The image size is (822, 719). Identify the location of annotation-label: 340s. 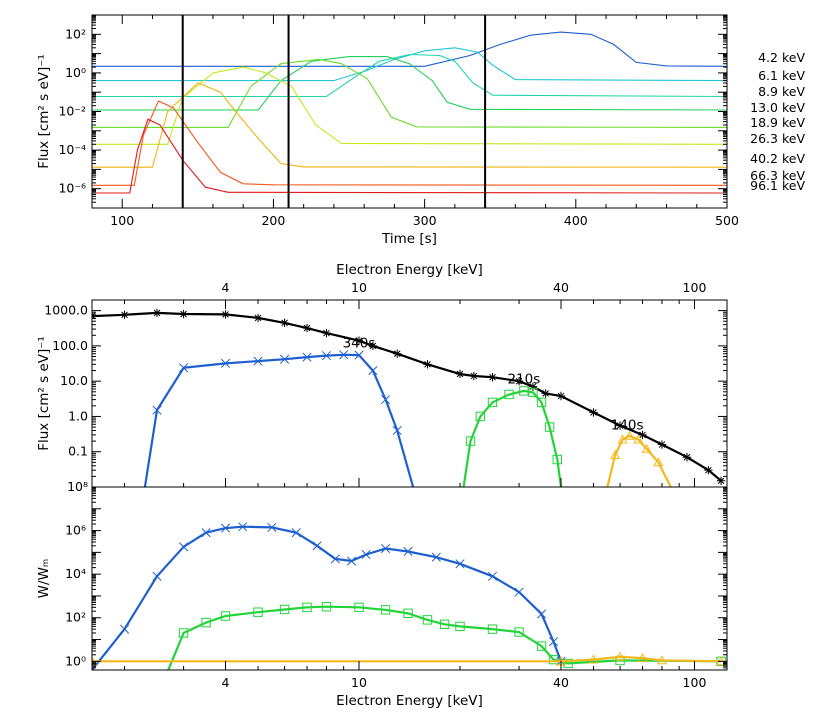
(359, 344).